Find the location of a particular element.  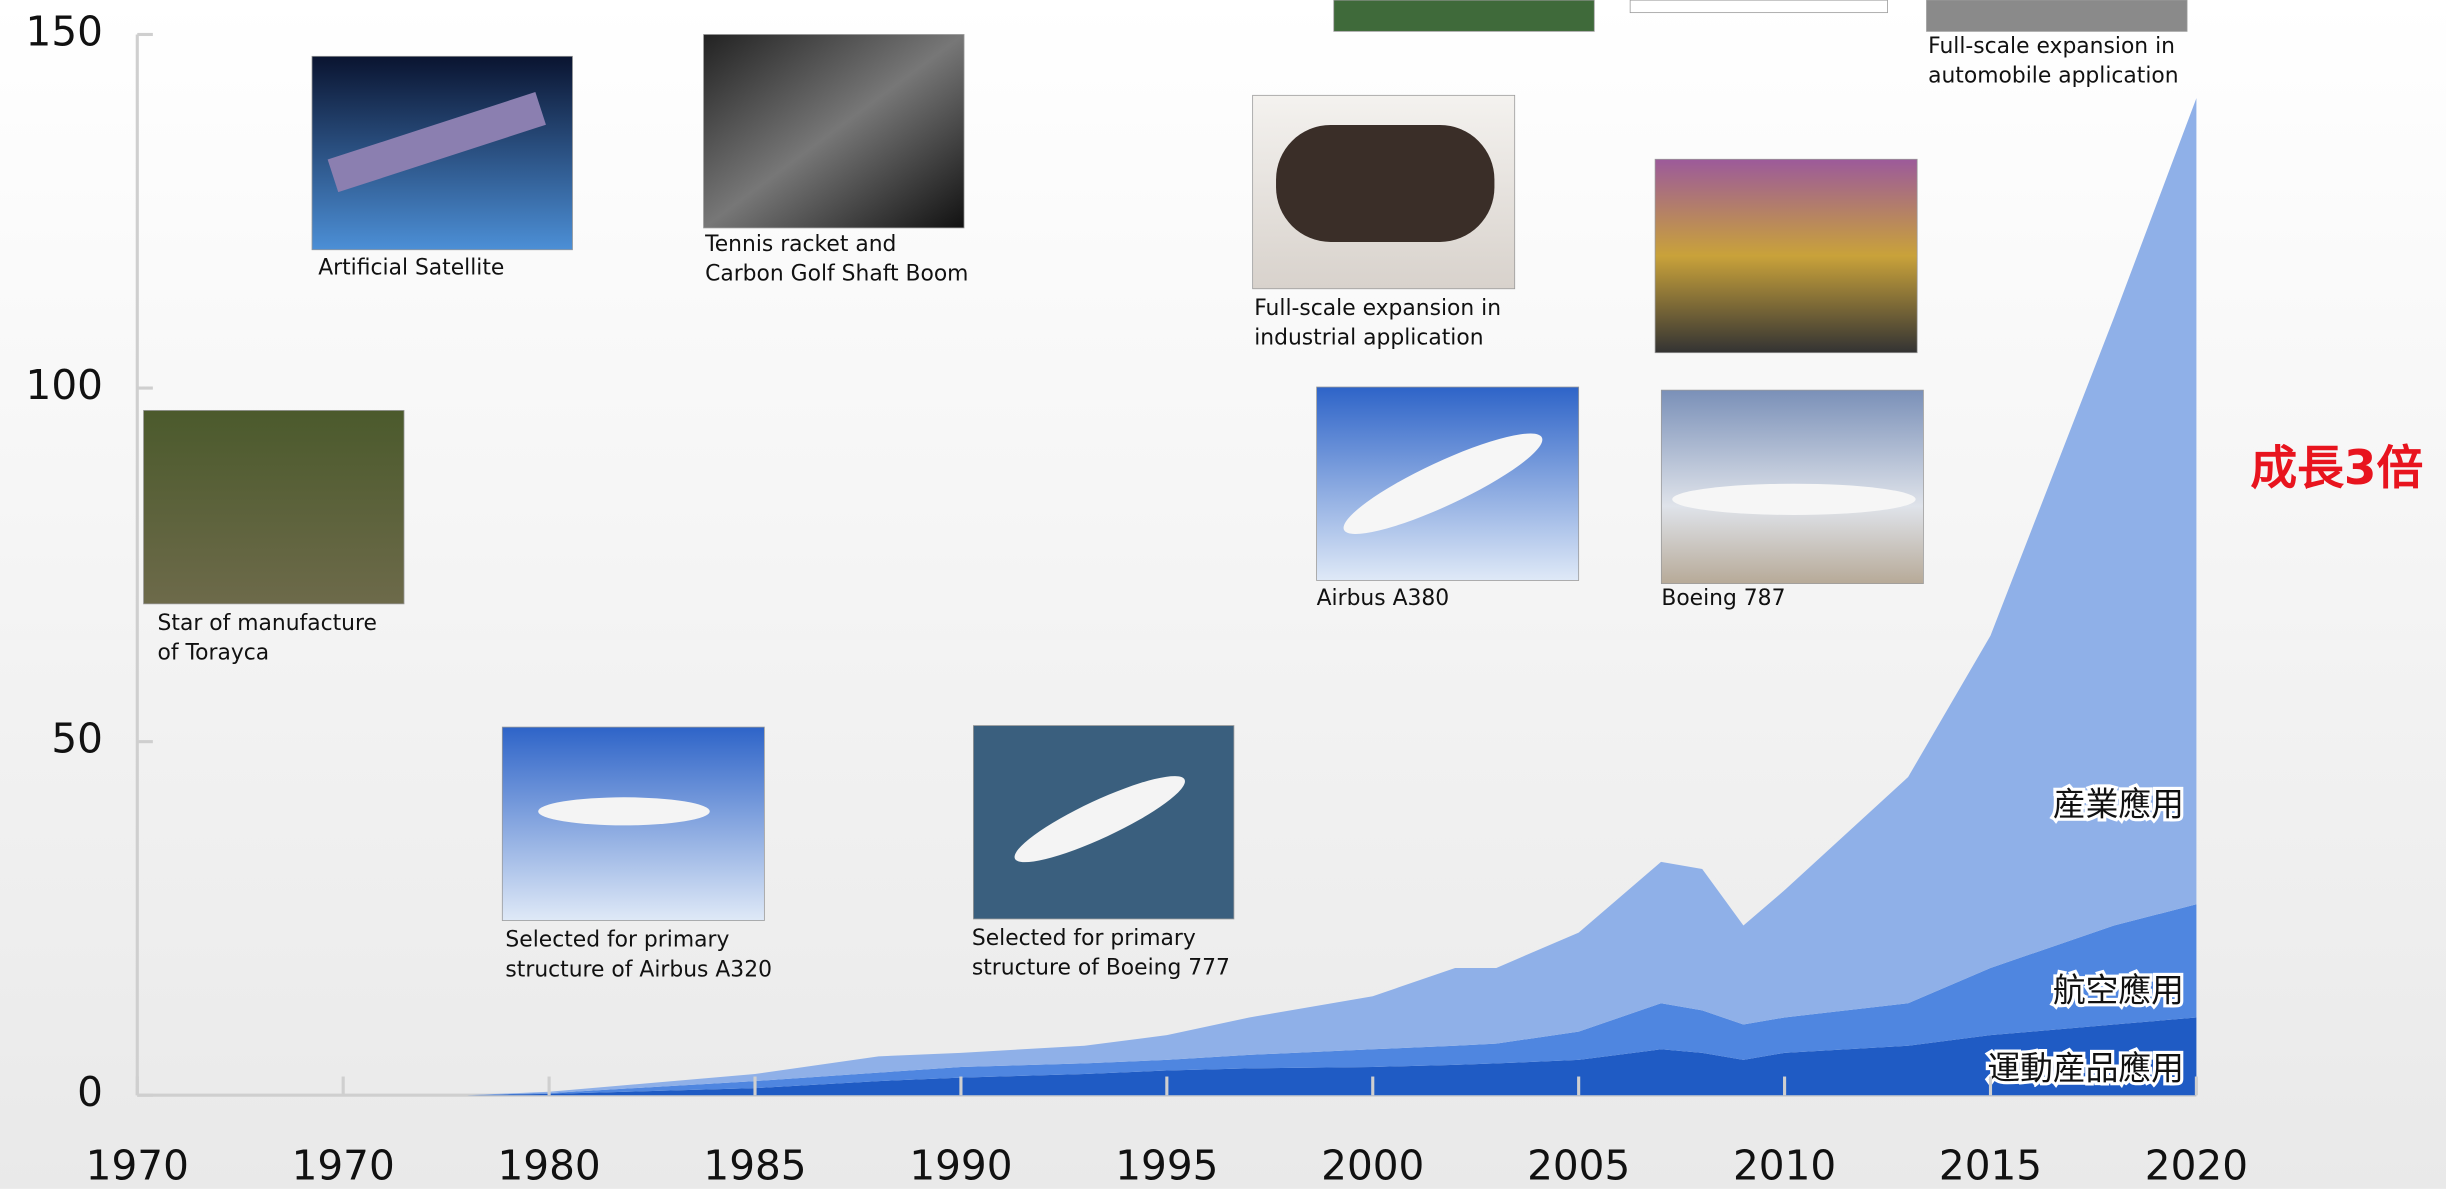

x-tick-label: 2015 is located at coordinates (1990, 1165).